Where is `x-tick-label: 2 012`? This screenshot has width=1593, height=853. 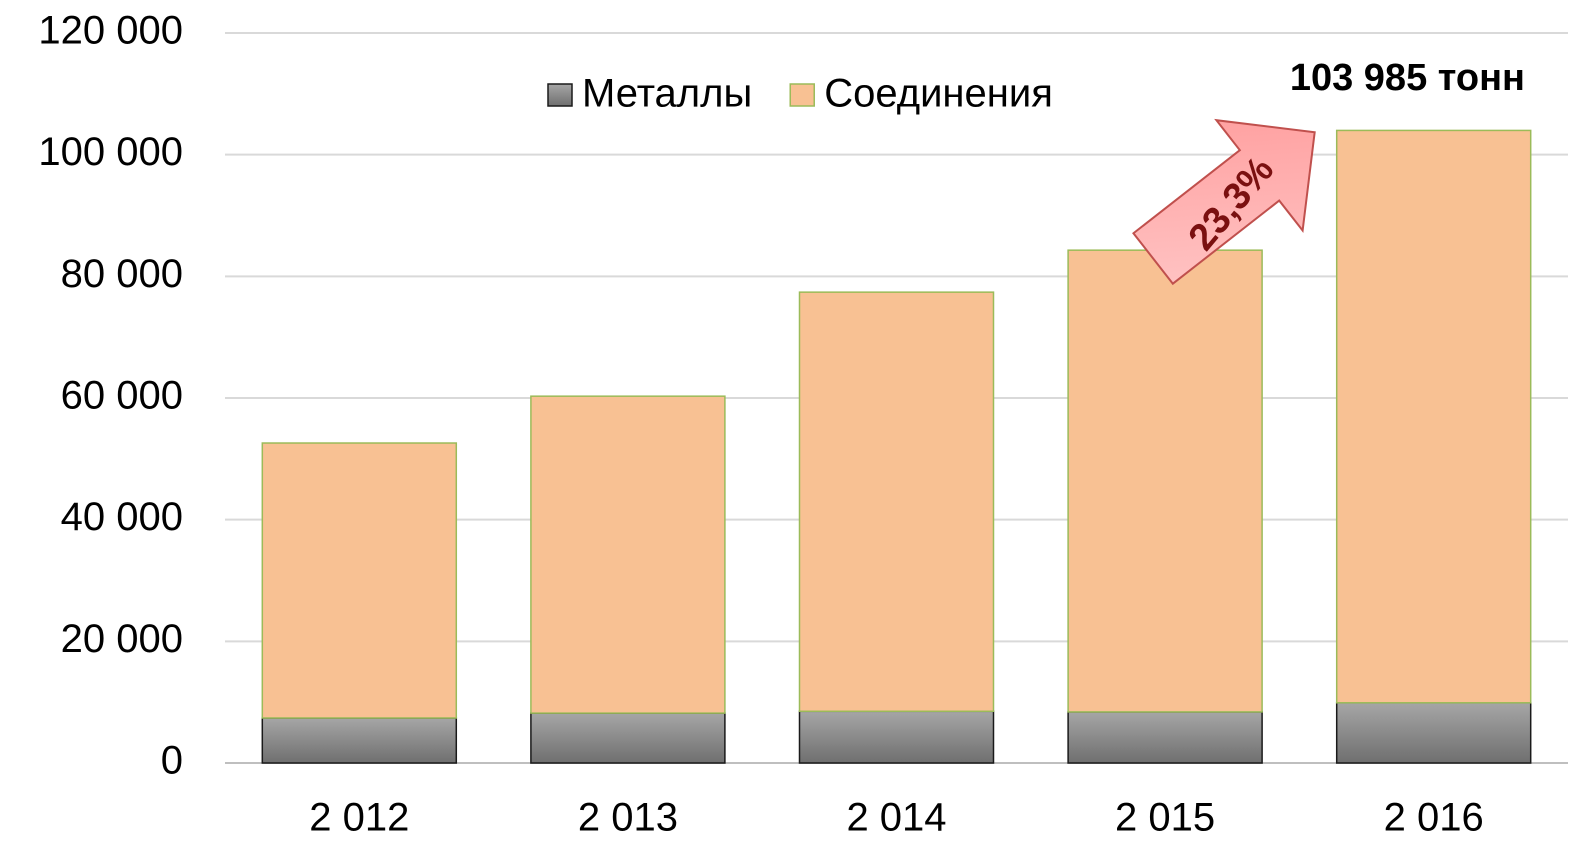 x-tick-label: 2 012 is located at coordinates (359, 818).